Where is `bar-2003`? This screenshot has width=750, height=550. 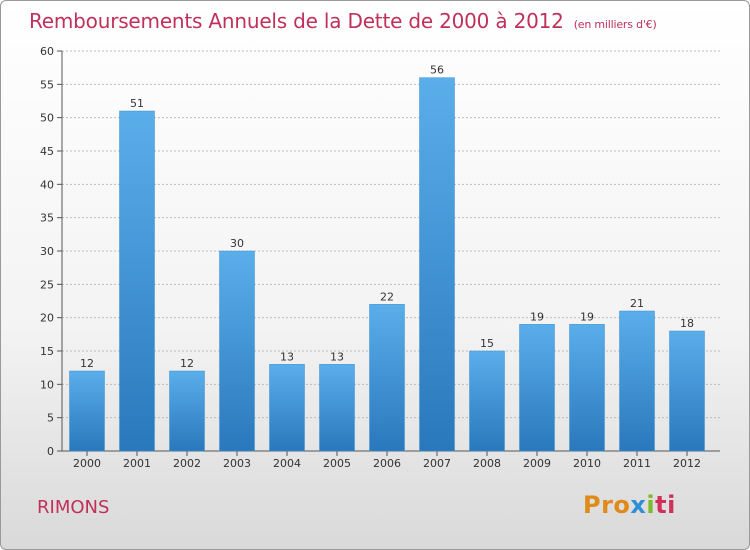 bar-2003 is located at coordinates (237, 351).